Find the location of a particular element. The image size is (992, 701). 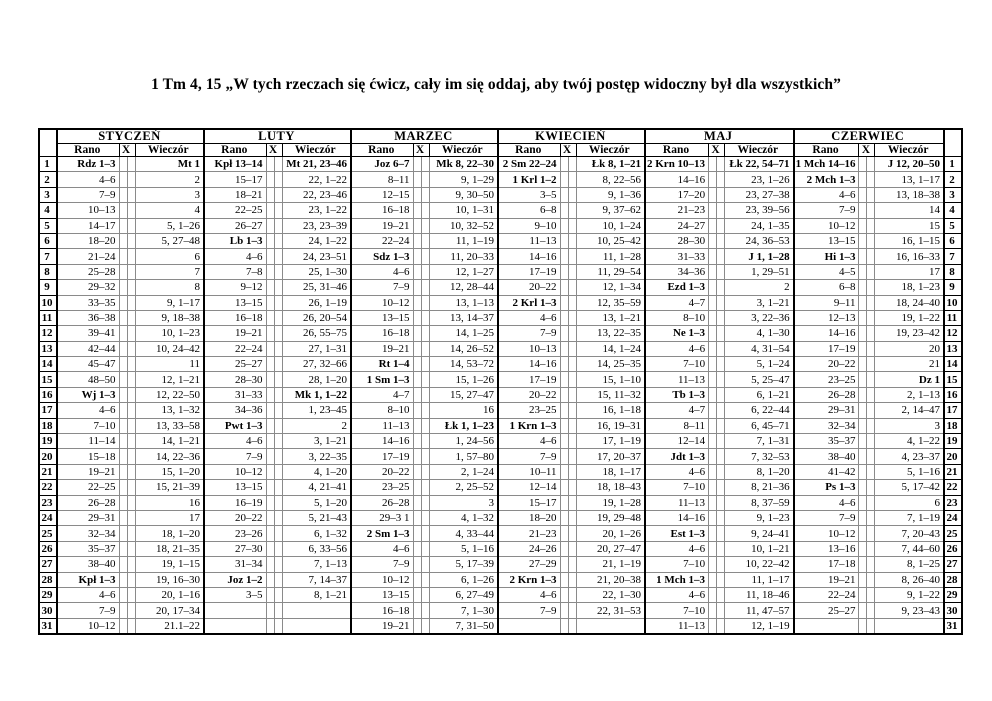

rano-cell: Joz 1–2 is located at coordinates (235, 579).